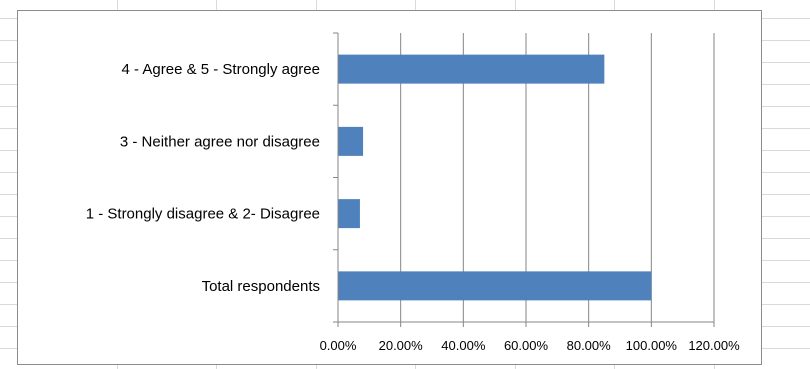 This screenshot has width=810, height=369. I want to click on x-tick-label: 40.00%, so click(463, 345).